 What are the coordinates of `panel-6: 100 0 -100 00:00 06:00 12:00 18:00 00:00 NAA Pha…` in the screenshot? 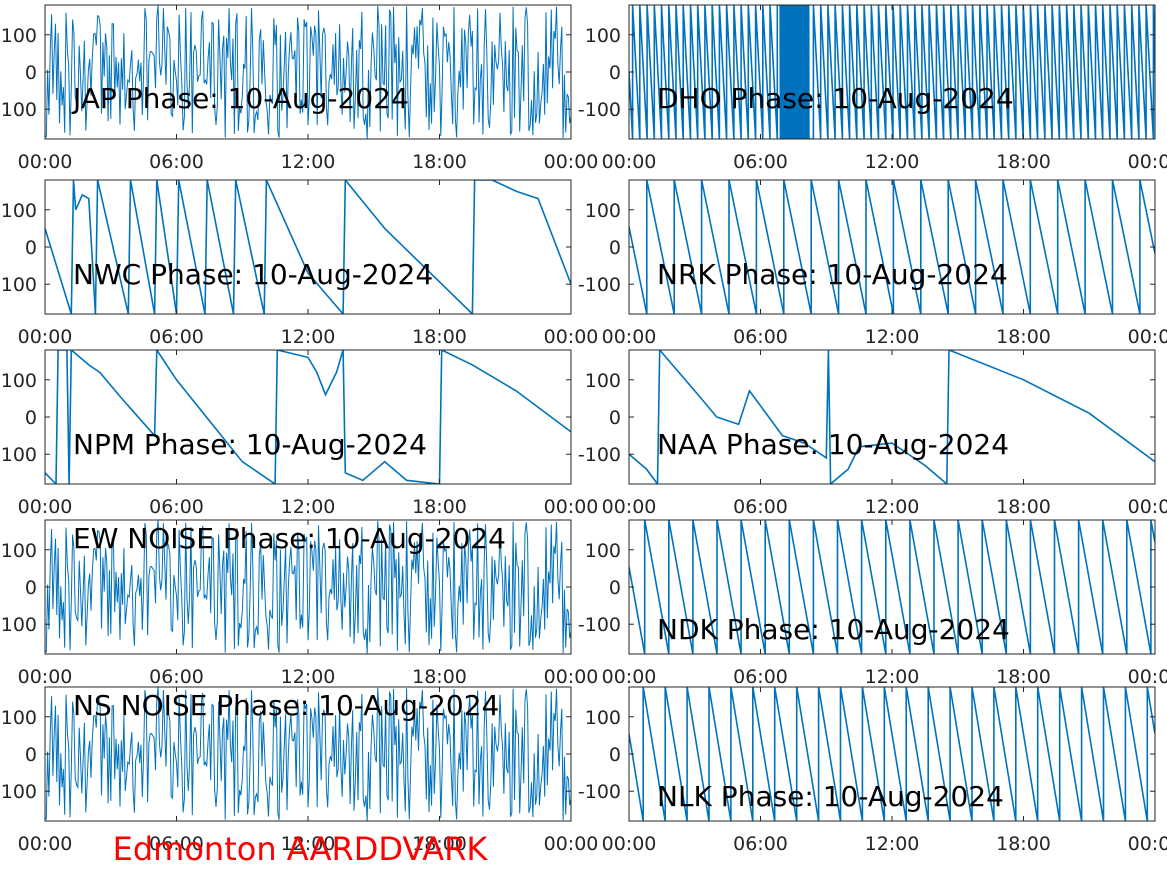 It's located at (872, 433).